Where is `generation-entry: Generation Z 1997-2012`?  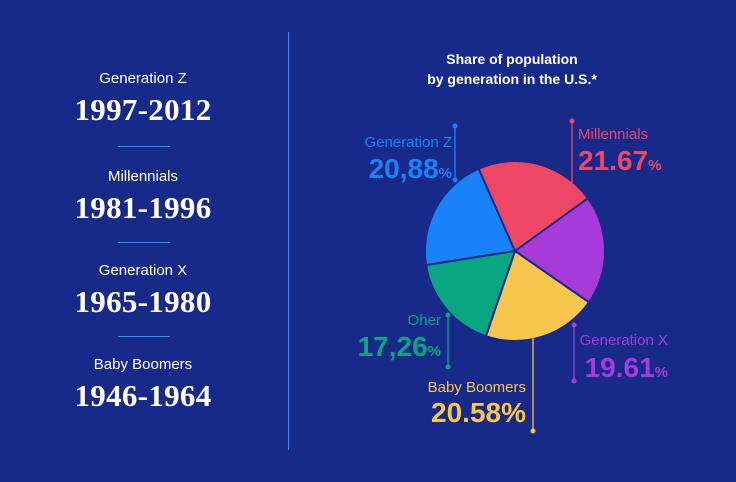
generation-entry: Generation Z 1997-2012 is located at coordinates (143, 99).